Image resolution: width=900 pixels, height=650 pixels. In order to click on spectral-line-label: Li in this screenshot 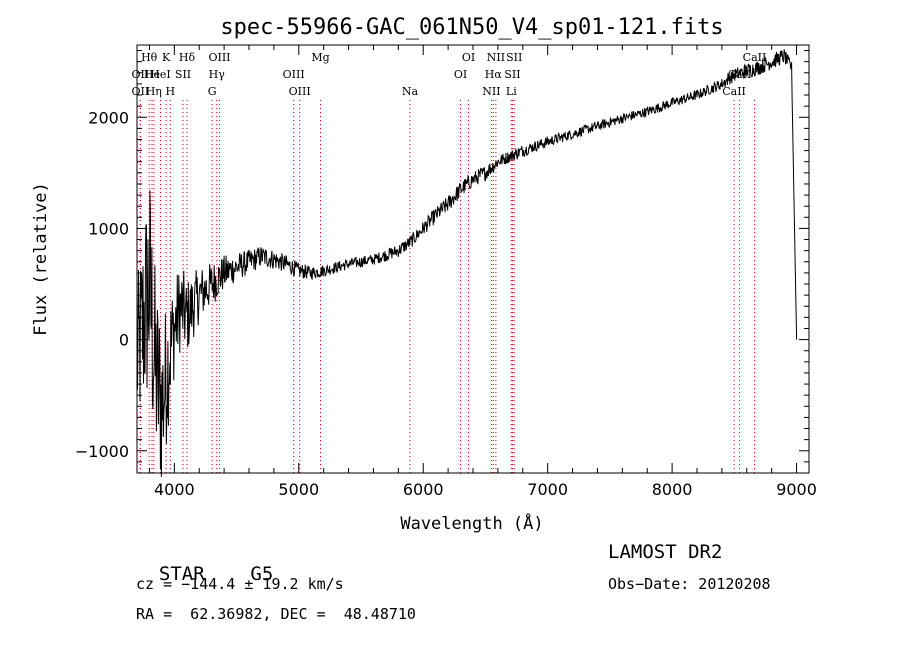, I will do `click(511, 91)`.